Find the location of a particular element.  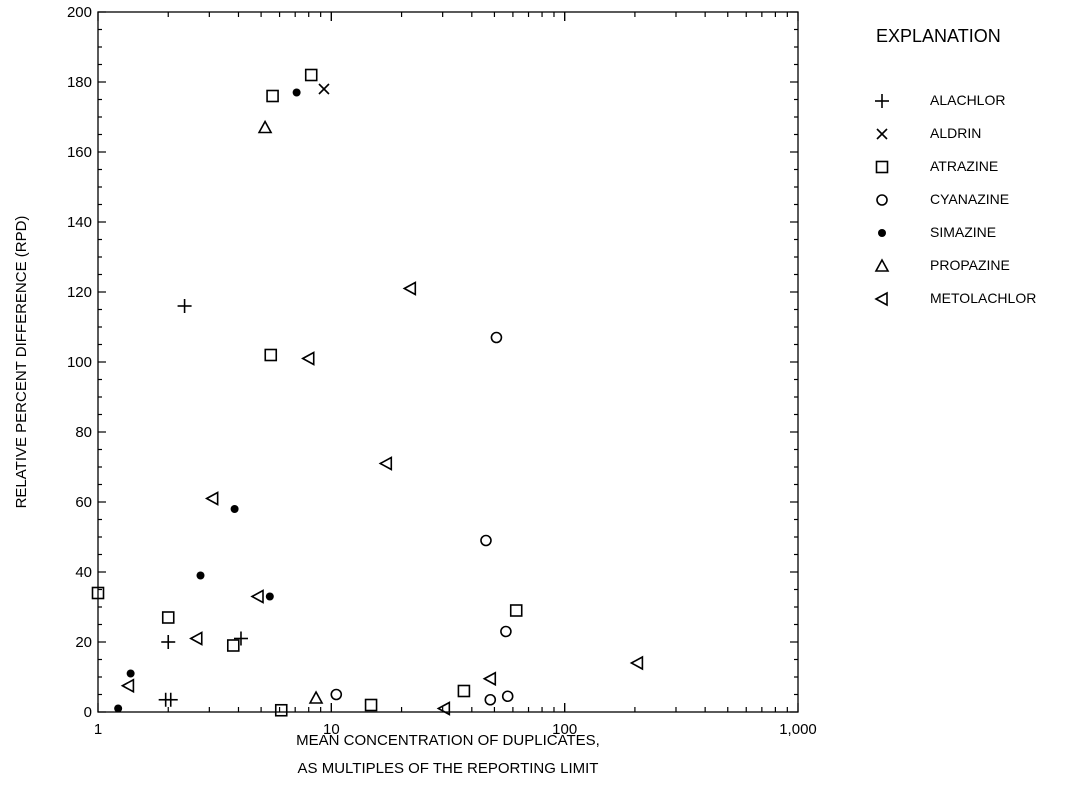

x-tick-label: 10 is located at coordinates (331, 729).